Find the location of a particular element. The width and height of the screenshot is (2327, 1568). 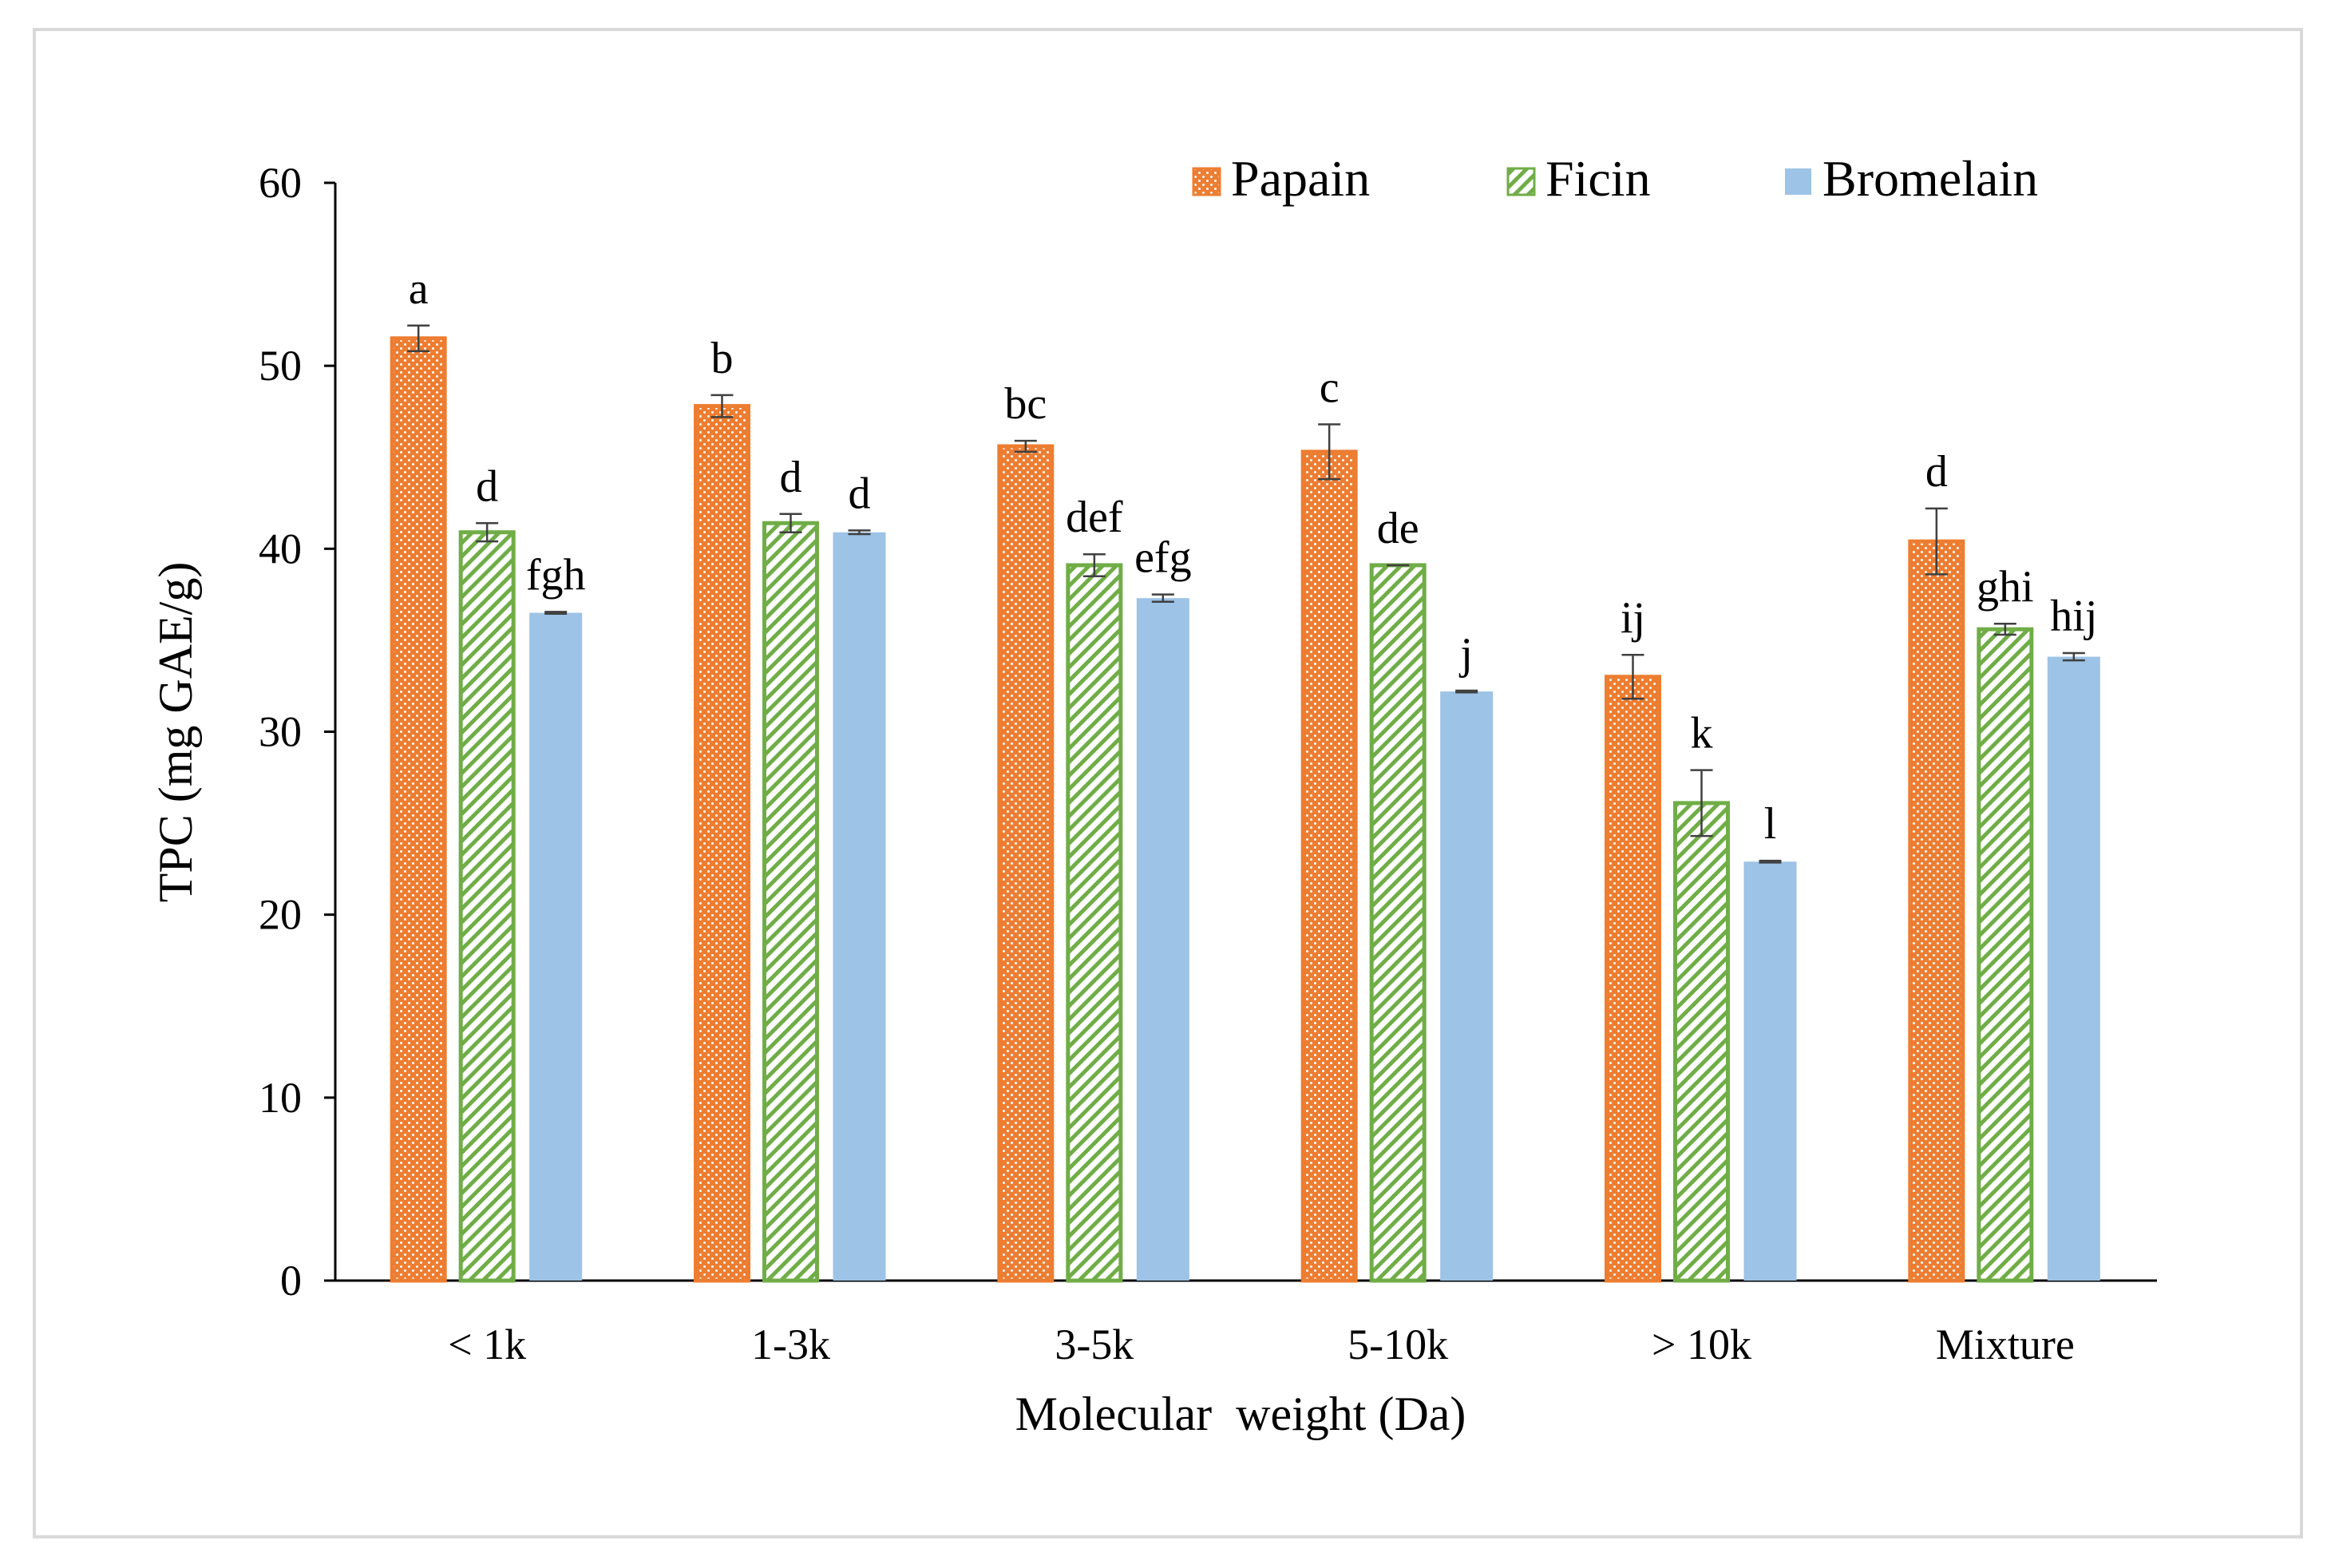

x-axis-title: Molecular weight (Da) is located at coordinates (1240, 1414).